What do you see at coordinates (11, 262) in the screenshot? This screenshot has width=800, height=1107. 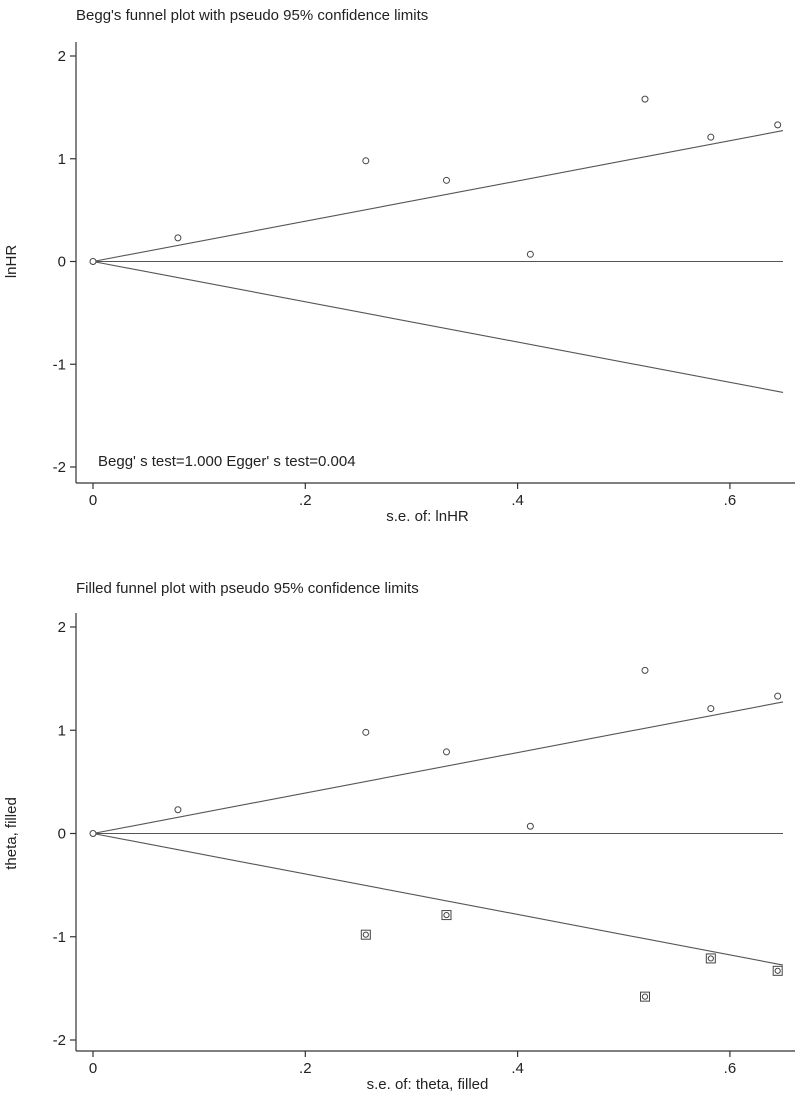 I see `y-axis-label: lnHR` at bounding box center [11, 262].